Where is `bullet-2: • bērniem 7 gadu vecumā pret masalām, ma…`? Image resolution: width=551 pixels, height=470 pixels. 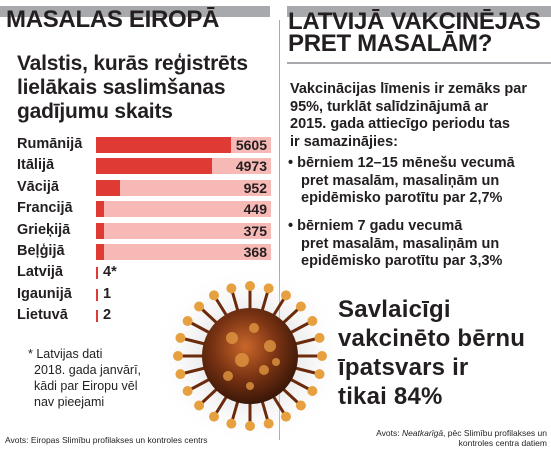
bullet-2: • bērniem 7 gadu vecumā pret masalām, ma… is located at coordinates (395, 244).